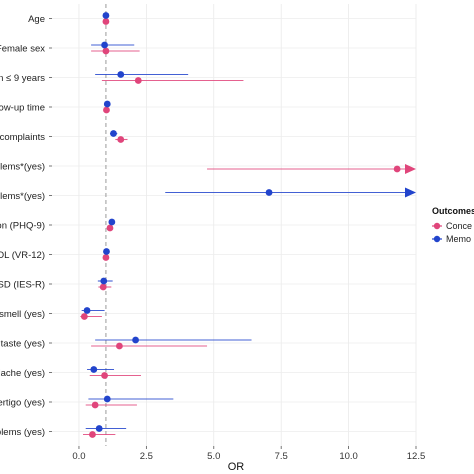 The image size is (474, 474). I want to click on x-tick-label: 10.0, so click(348, 456).